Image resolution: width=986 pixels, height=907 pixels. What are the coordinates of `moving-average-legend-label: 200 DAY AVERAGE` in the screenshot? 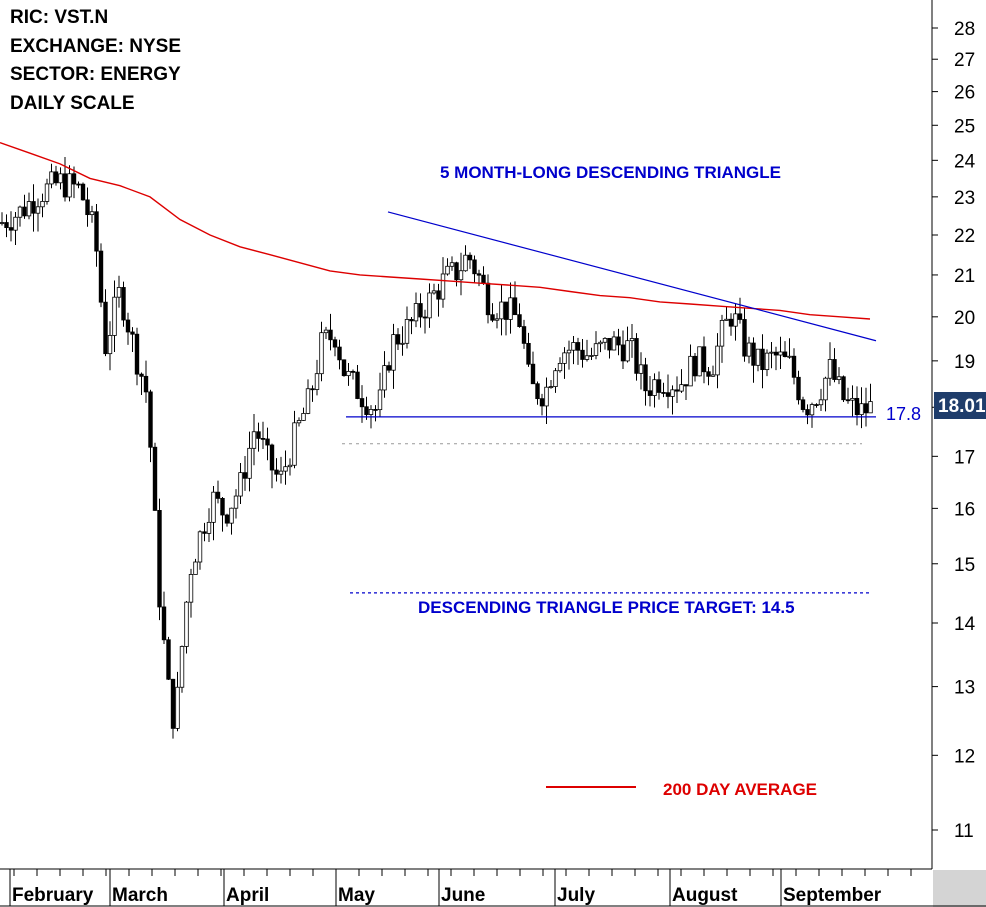 It's located at (740, 789).